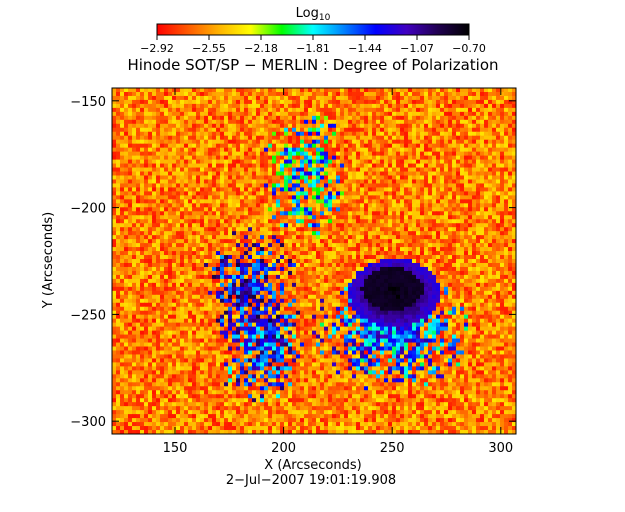  I want to click on colorbar-tick-label: −0.70, so click(469, 48).